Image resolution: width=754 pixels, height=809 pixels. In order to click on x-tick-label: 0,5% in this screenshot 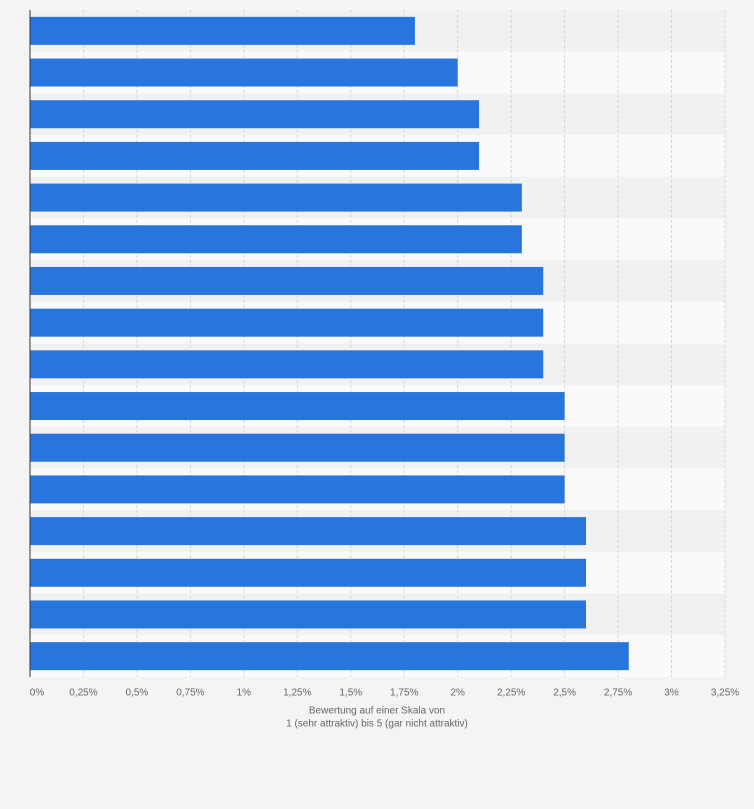, I will do `click(137, 693)`.